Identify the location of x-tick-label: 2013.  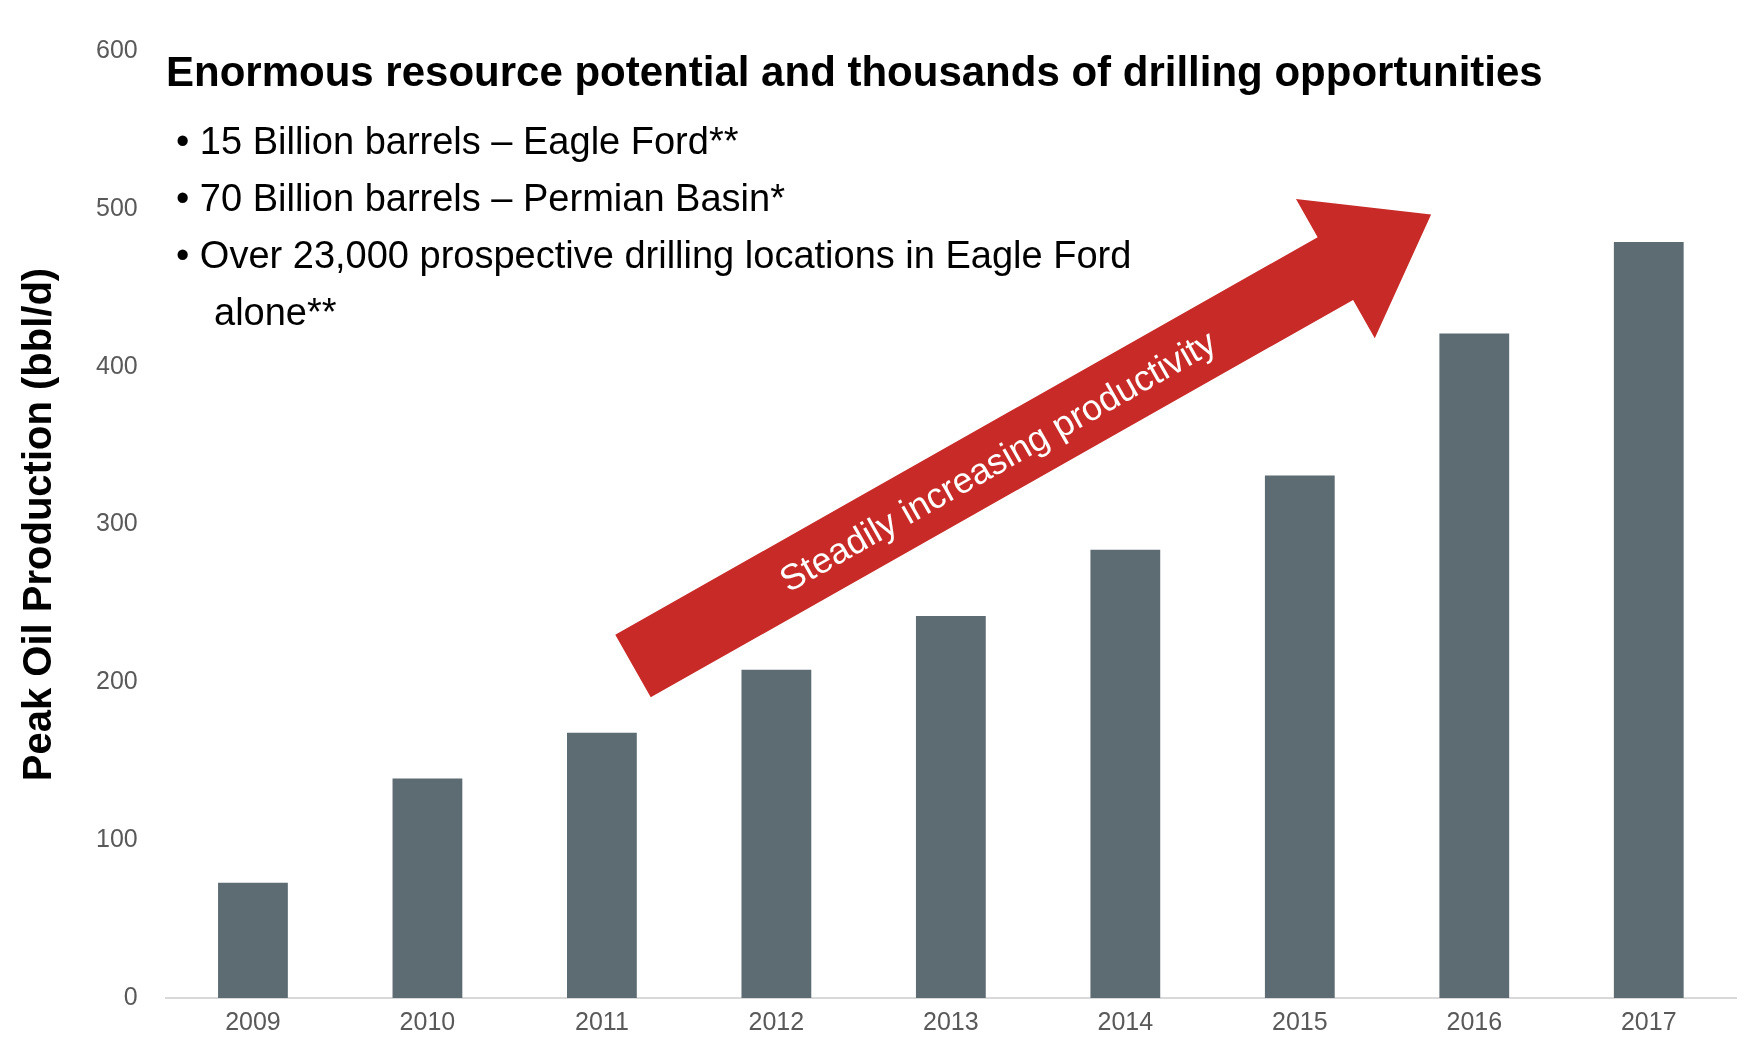
(951, 1020).